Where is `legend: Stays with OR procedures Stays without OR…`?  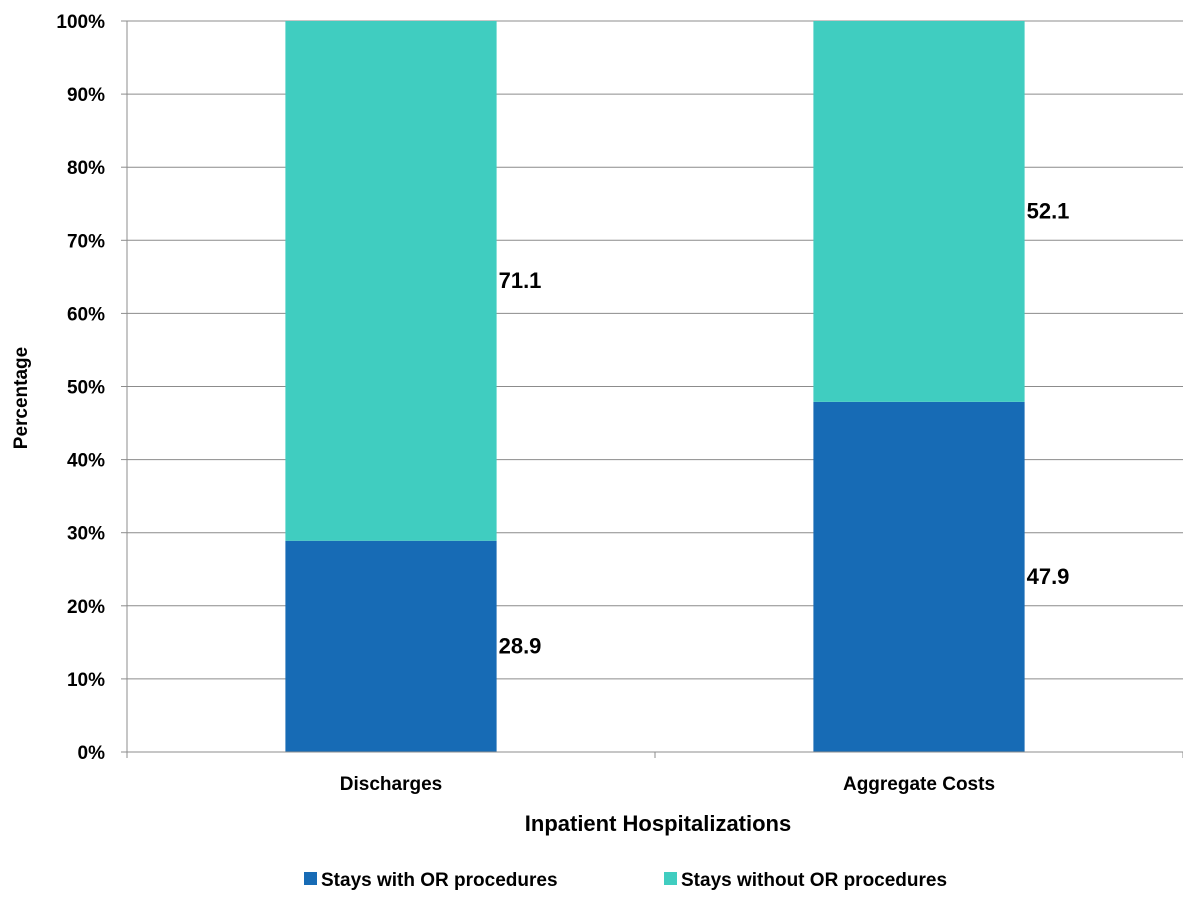
legend: Stays with OR procedures Stays without OR… is located at coordinates (625, 880).